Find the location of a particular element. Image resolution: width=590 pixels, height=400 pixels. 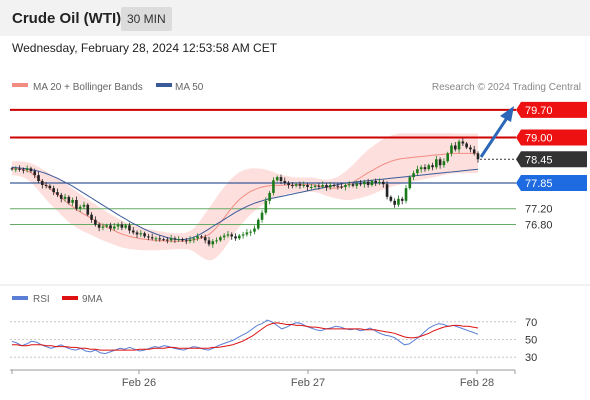

price-badge: 77.85 is located at coordinates (551, 183).